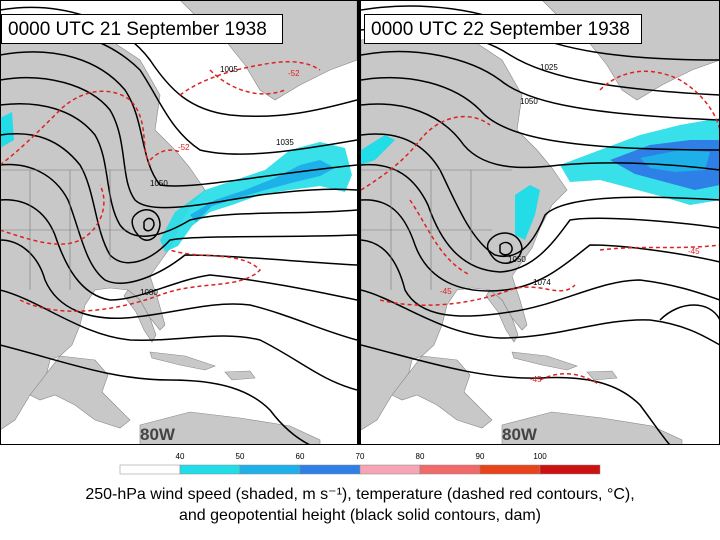 This screenshot has height=540, width=720. Describe the element at coordinates (285, 142) in the screenshot. I see `height-label: 1035` at that location.